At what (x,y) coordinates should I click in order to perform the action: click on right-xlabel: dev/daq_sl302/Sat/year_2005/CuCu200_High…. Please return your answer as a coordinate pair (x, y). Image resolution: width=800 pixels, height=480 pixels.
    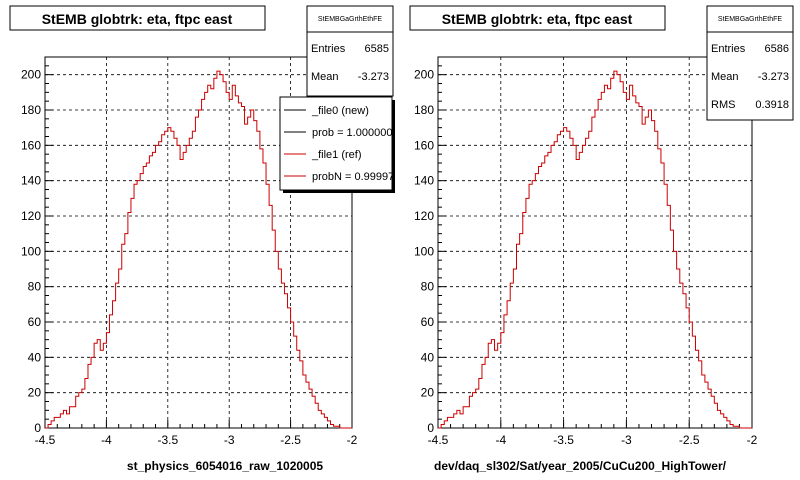
    Looking at the image, I should click on (580, 466).